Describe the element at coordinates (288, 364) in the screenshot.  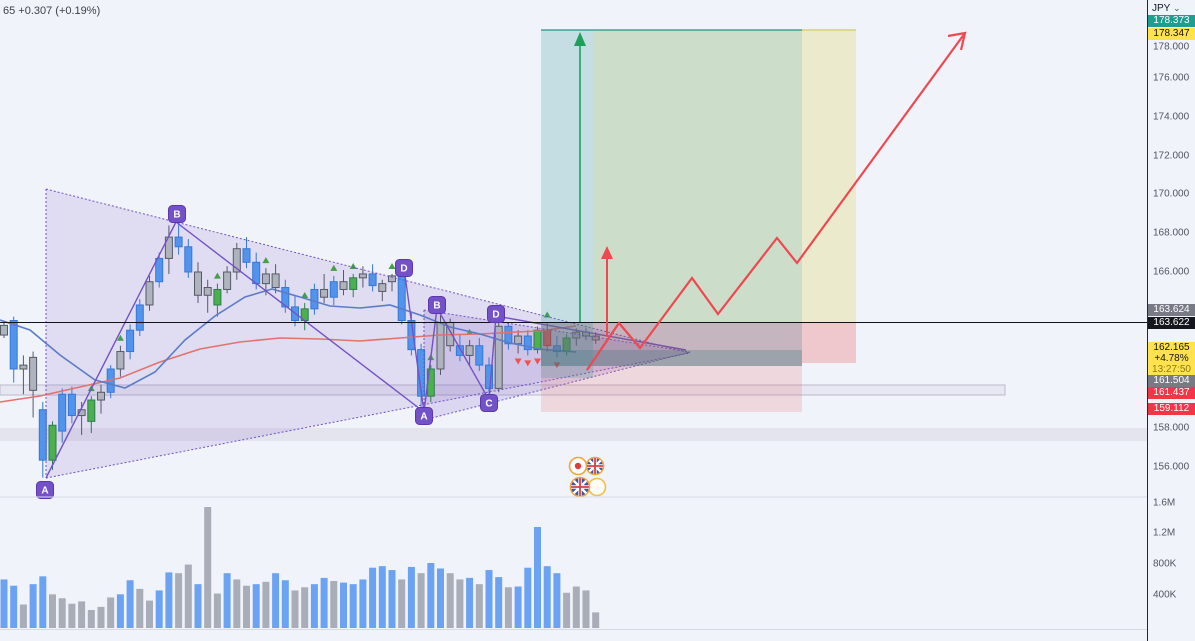
I see `red-moving-average-line` at that location.